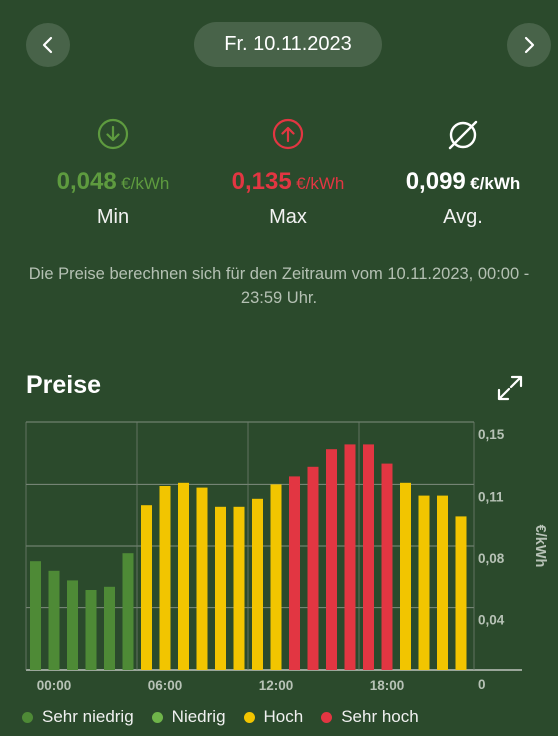 This screenshot has width=558, height=736. I want to click on min-price-value: 0,048, so click(86, 181).